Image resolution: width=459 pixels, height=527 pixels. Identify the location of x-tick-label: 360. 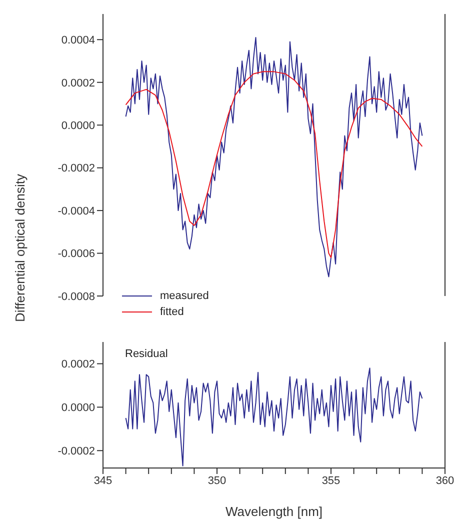
(445, 480).